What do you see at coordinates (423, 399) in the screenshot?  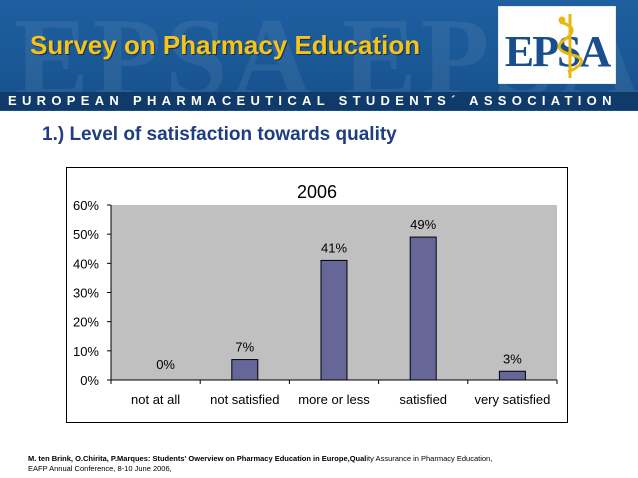 I see `x-tick-label: satisfied` at bounding box center [423, 399].